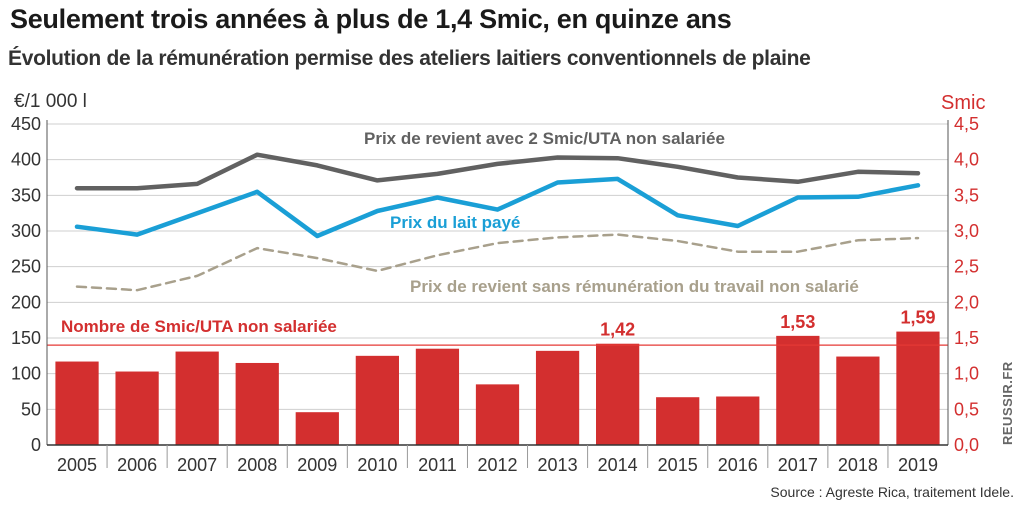 Image resolution: width=1024 pixels, height=508 pixels. Describe the element at coordinates (966, 409) in the screenshot. I see `right-tick-label: 0,5` at that location.